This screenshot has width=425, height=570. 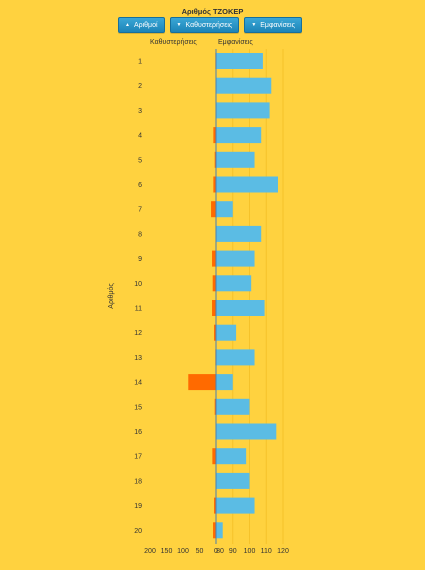 I want to click on sort-by-number-button: ▲ Αριθμοί, so click(x=141, y=25).